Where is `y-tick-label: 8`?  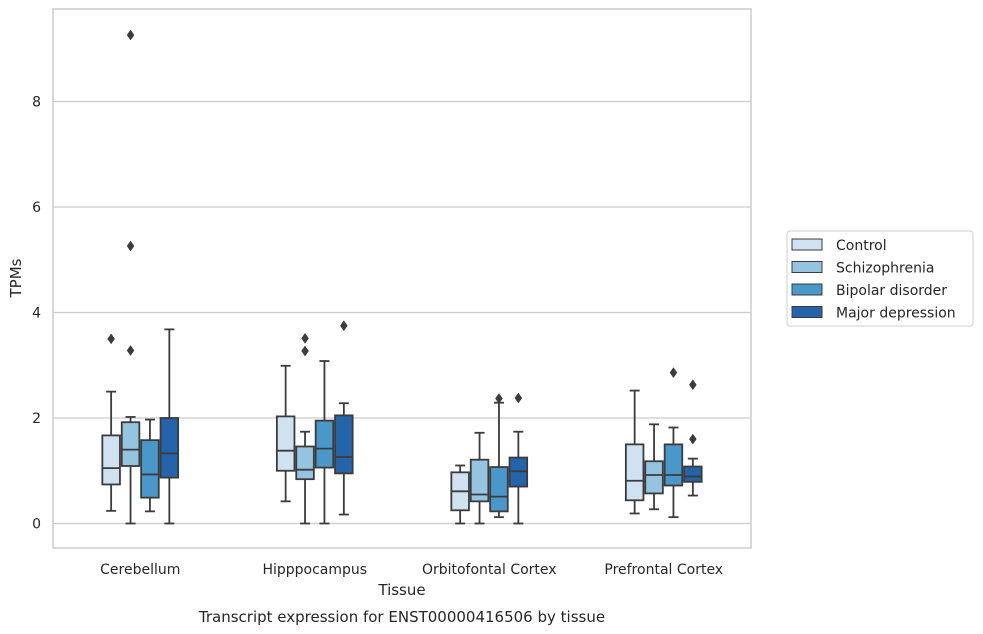 y-tick-label: 8 is located at coordinates (36, 103).